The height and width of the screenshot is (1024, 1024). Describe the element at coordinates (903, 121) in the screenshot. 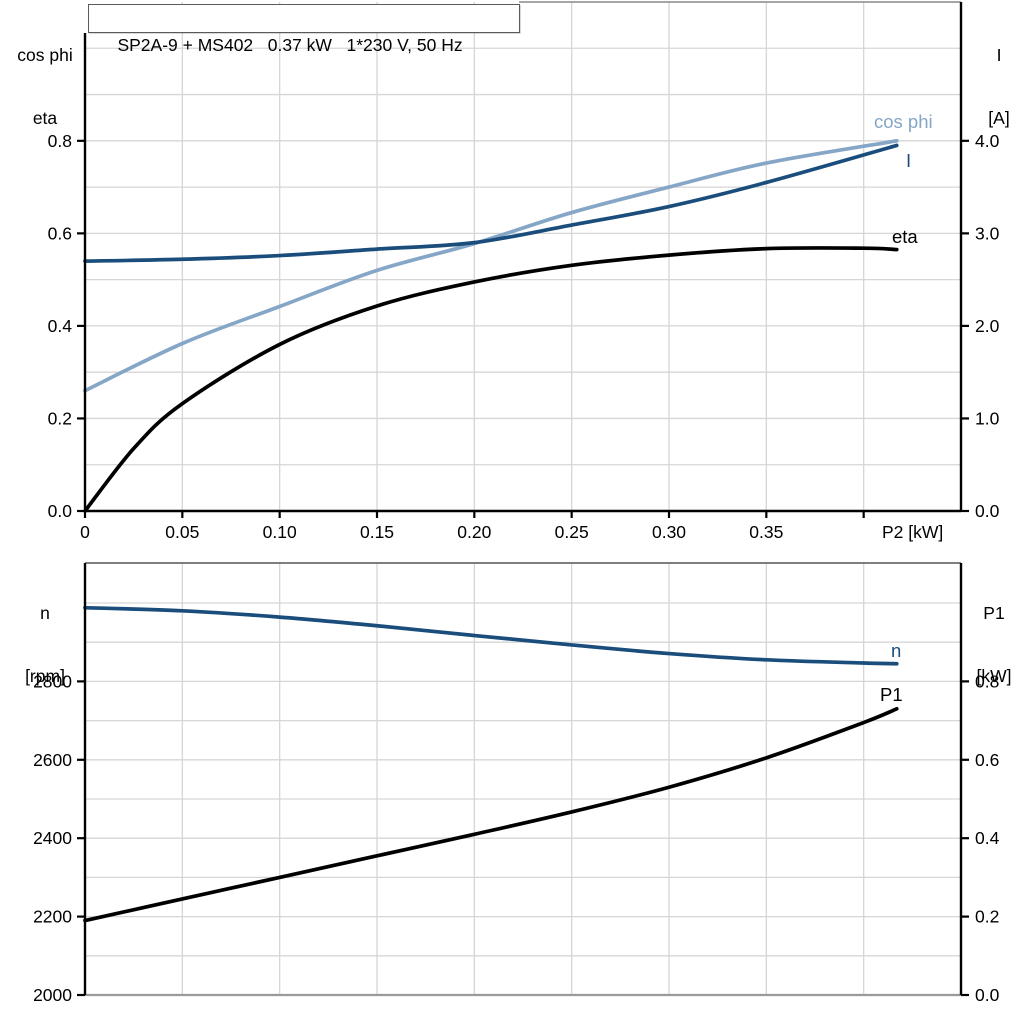

I see `curve-label-cos-phi: cos phi` at that location.